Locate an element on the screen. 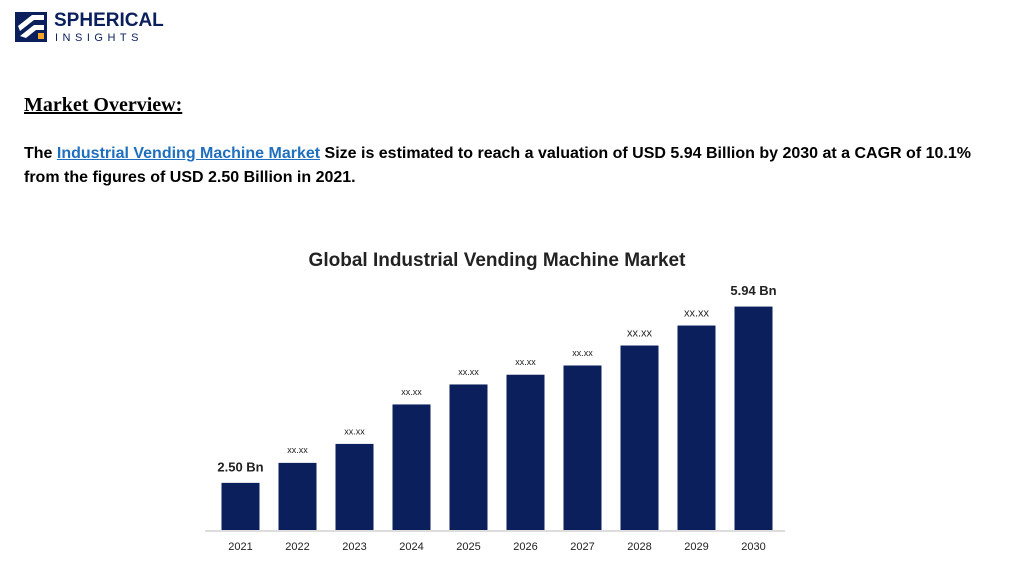  x-tick-label: 2028 is located at coordinates (639, 547).